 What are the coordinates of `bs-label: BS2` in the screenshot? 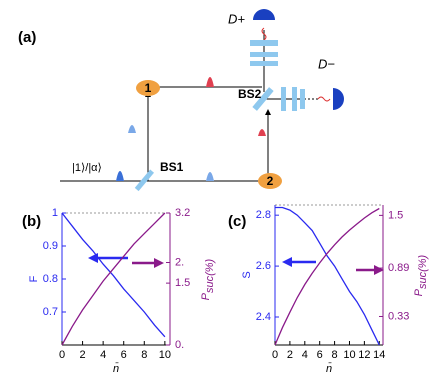 It's located at (250, 94).